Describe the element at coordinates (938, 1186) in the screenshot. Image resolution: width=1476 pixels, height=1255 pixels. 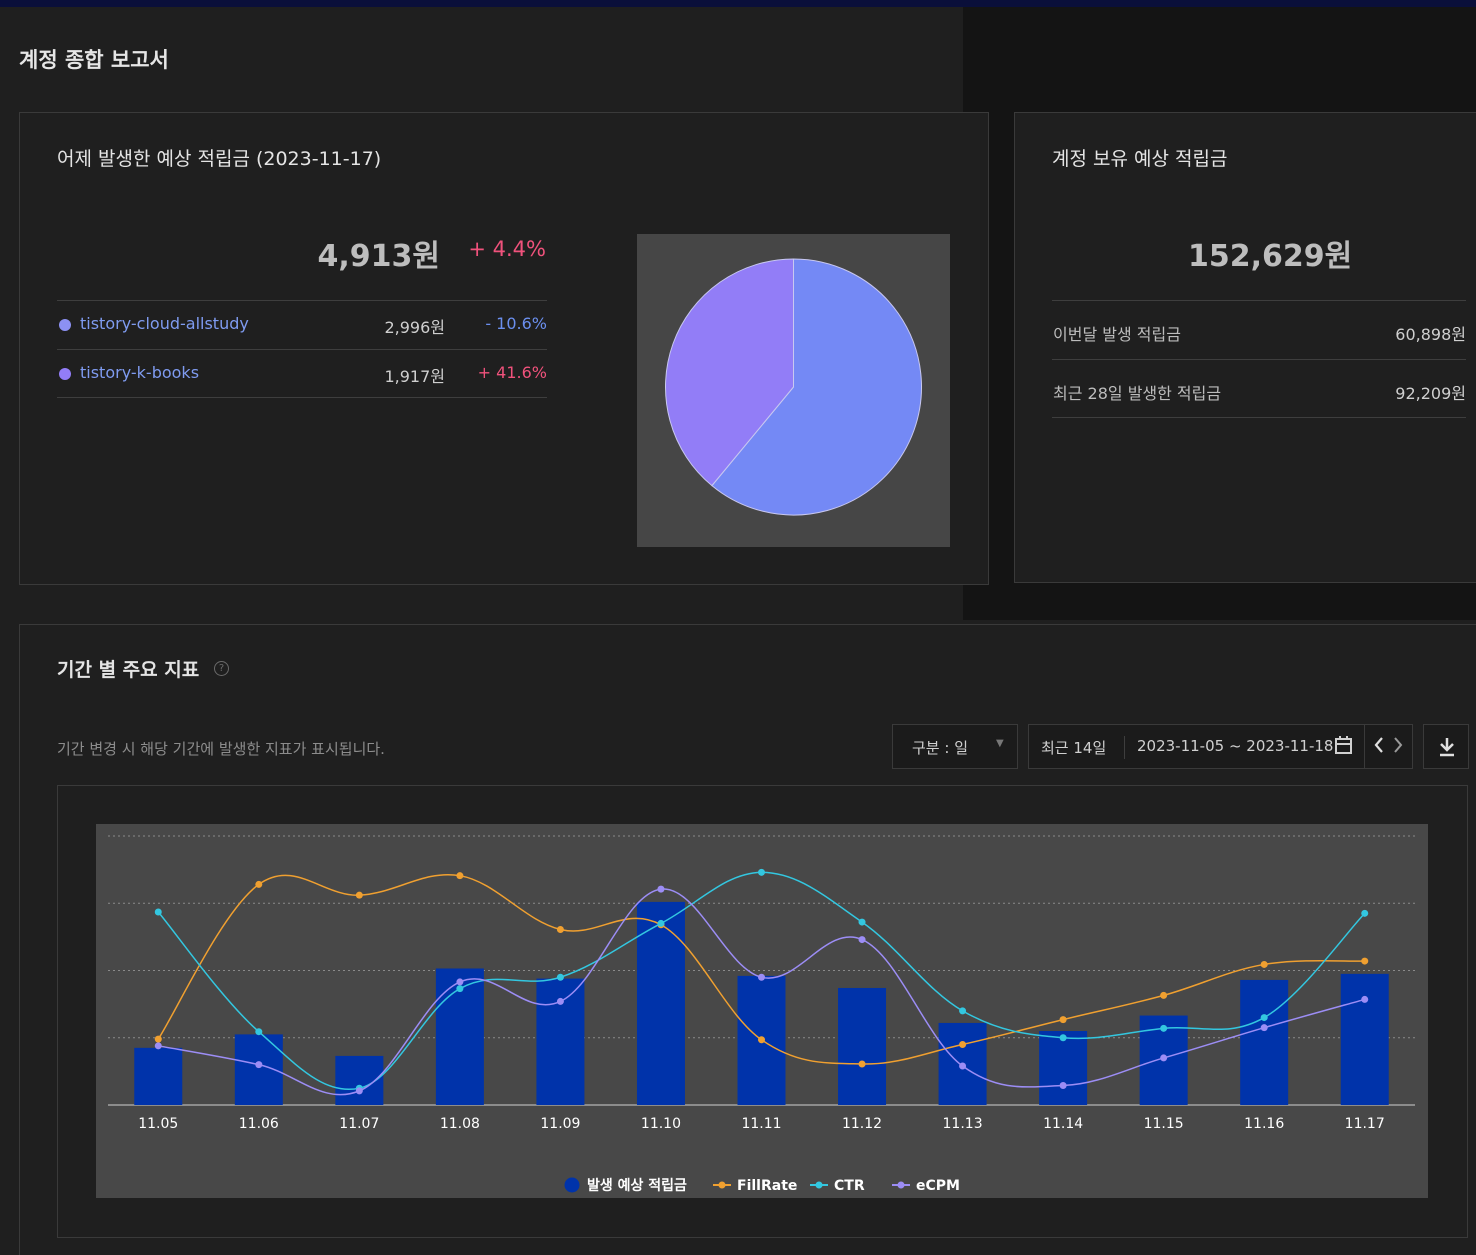
I see `legend-label: eCPM` at that location.